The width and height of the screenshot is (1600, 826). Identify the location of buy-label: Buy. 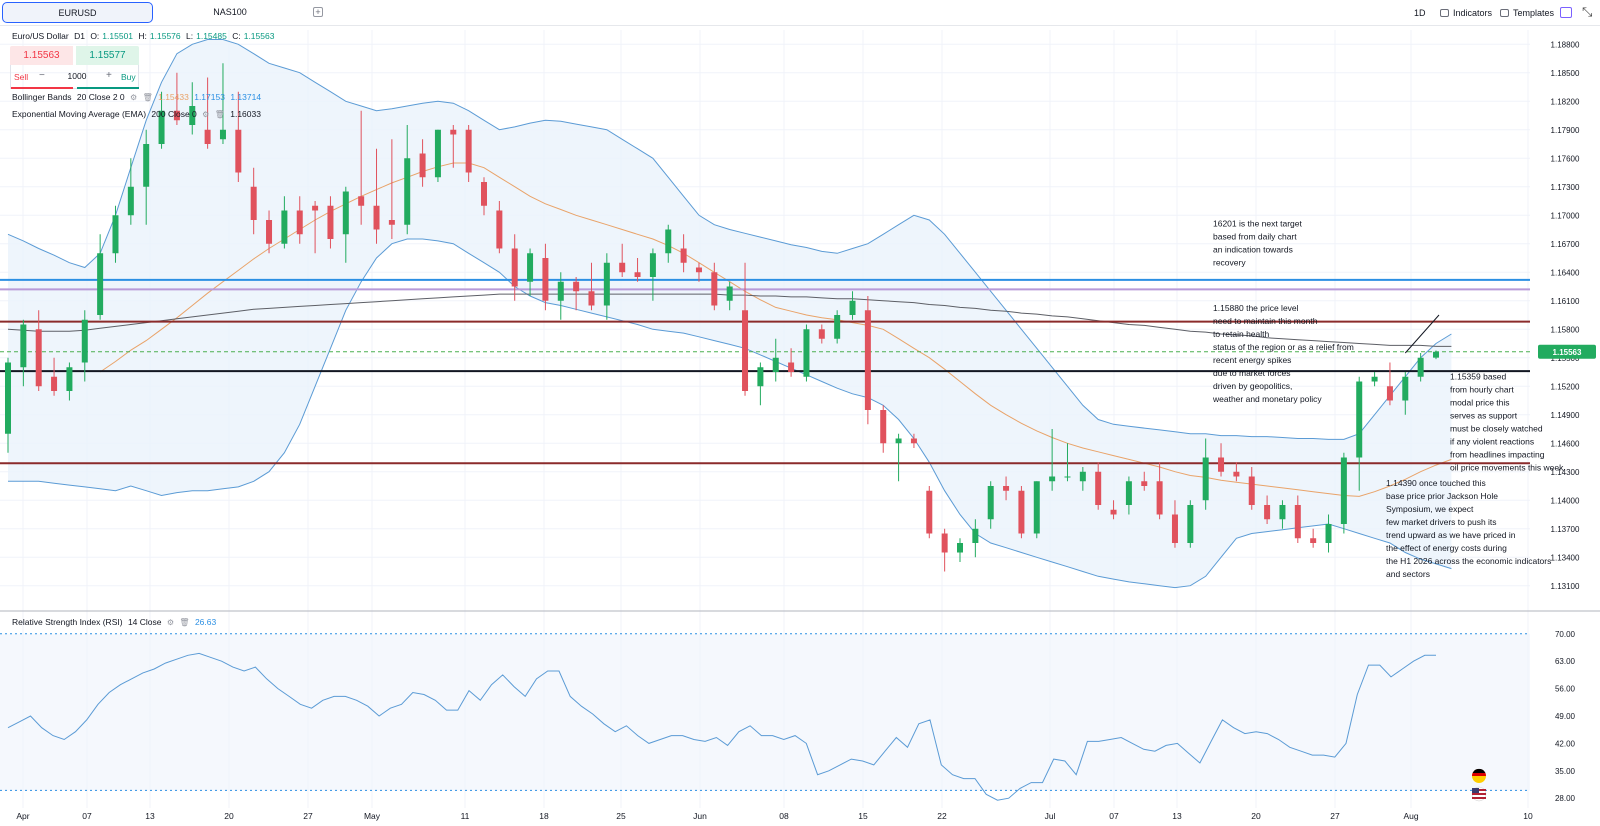
(128, 77).